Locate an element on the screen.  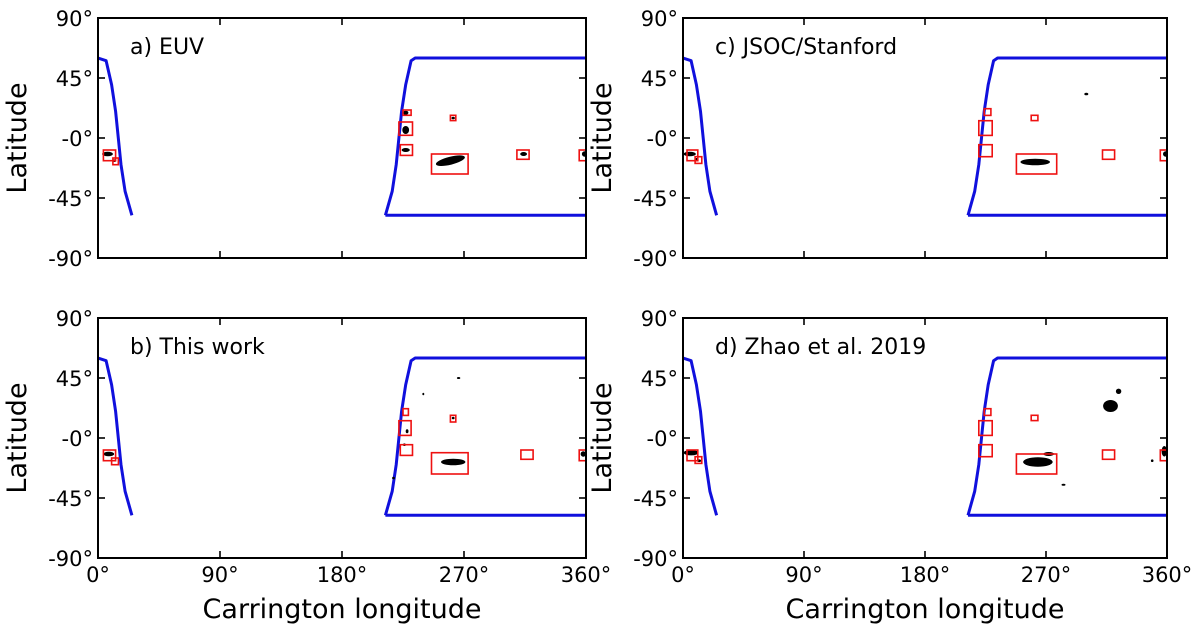
panel-label: a) EUV is located at coordinates (167, 47).